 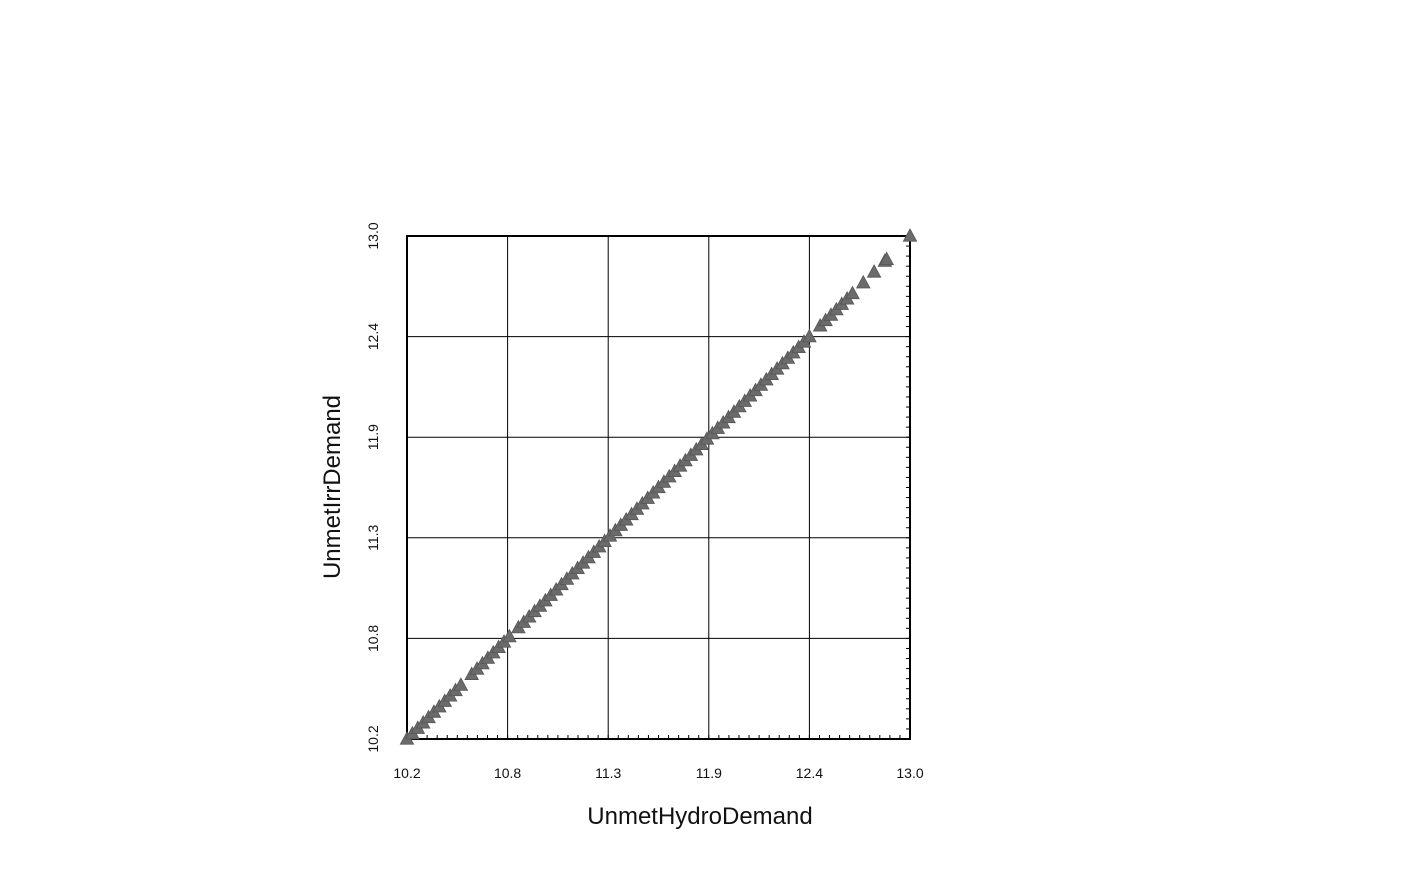 What do you see at coordinates (373, 235) in the screenshot?
I see `y-tick-label: 13.0` at bounding box center [373, 235].